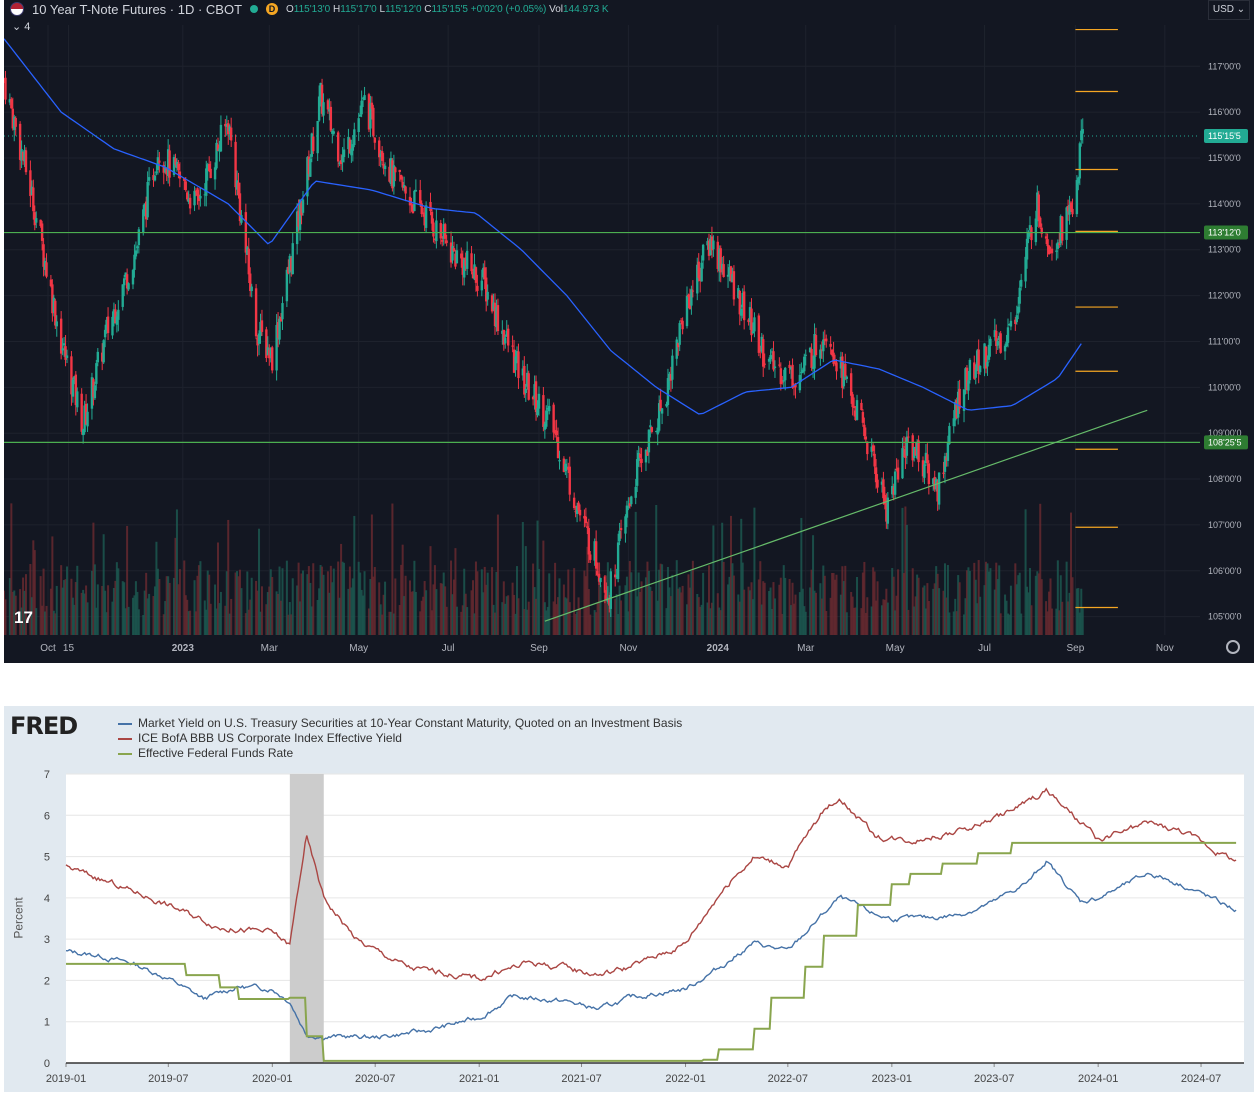  Describe the element at coordinates (718, 648) in the screenshot. I see `x-tick-label: 2024` at that location.